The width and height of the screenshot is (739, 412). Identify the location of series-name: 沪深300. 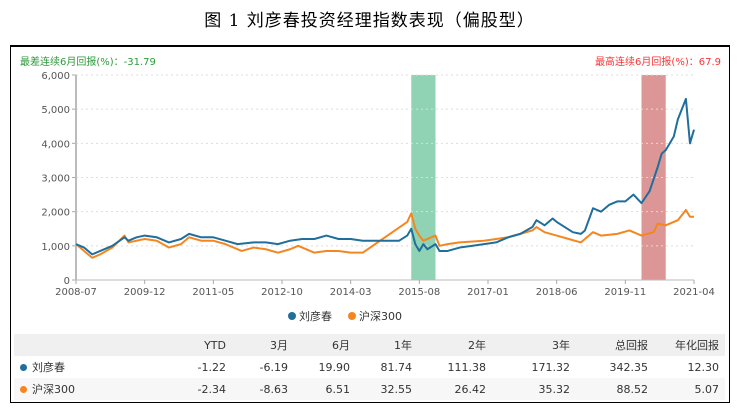
(53, 389).